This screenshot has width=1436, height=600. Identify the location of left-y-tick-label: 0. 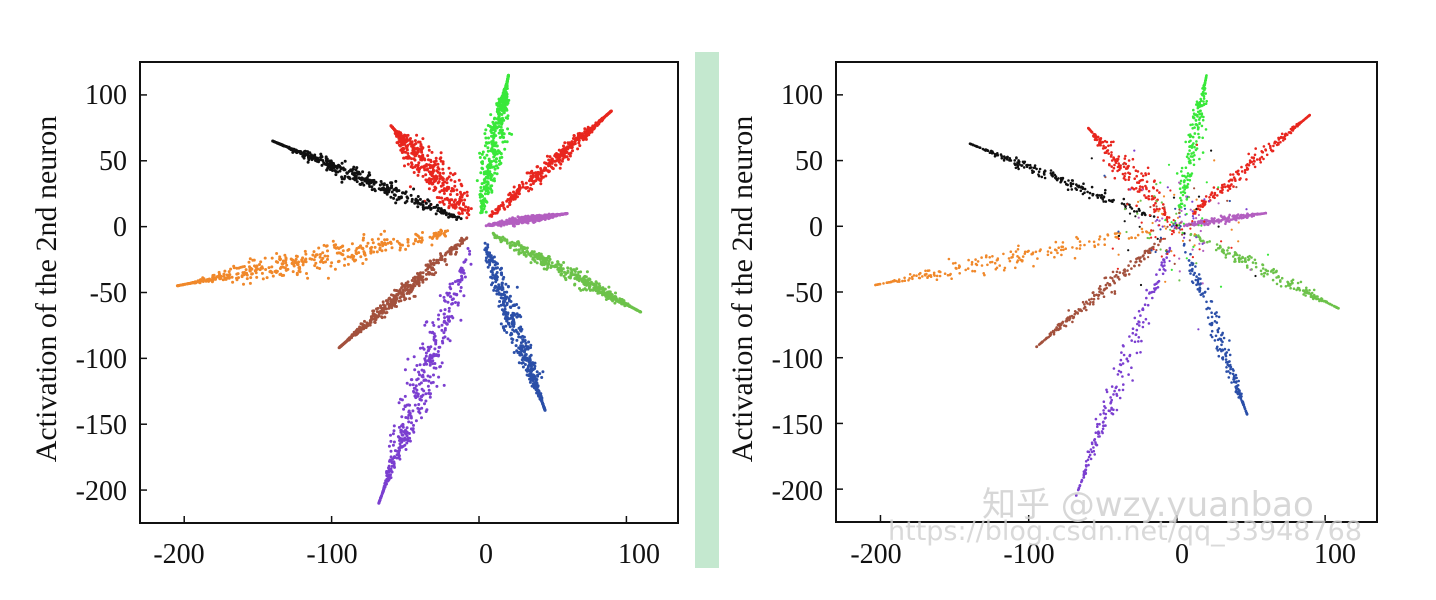
(120, 227).